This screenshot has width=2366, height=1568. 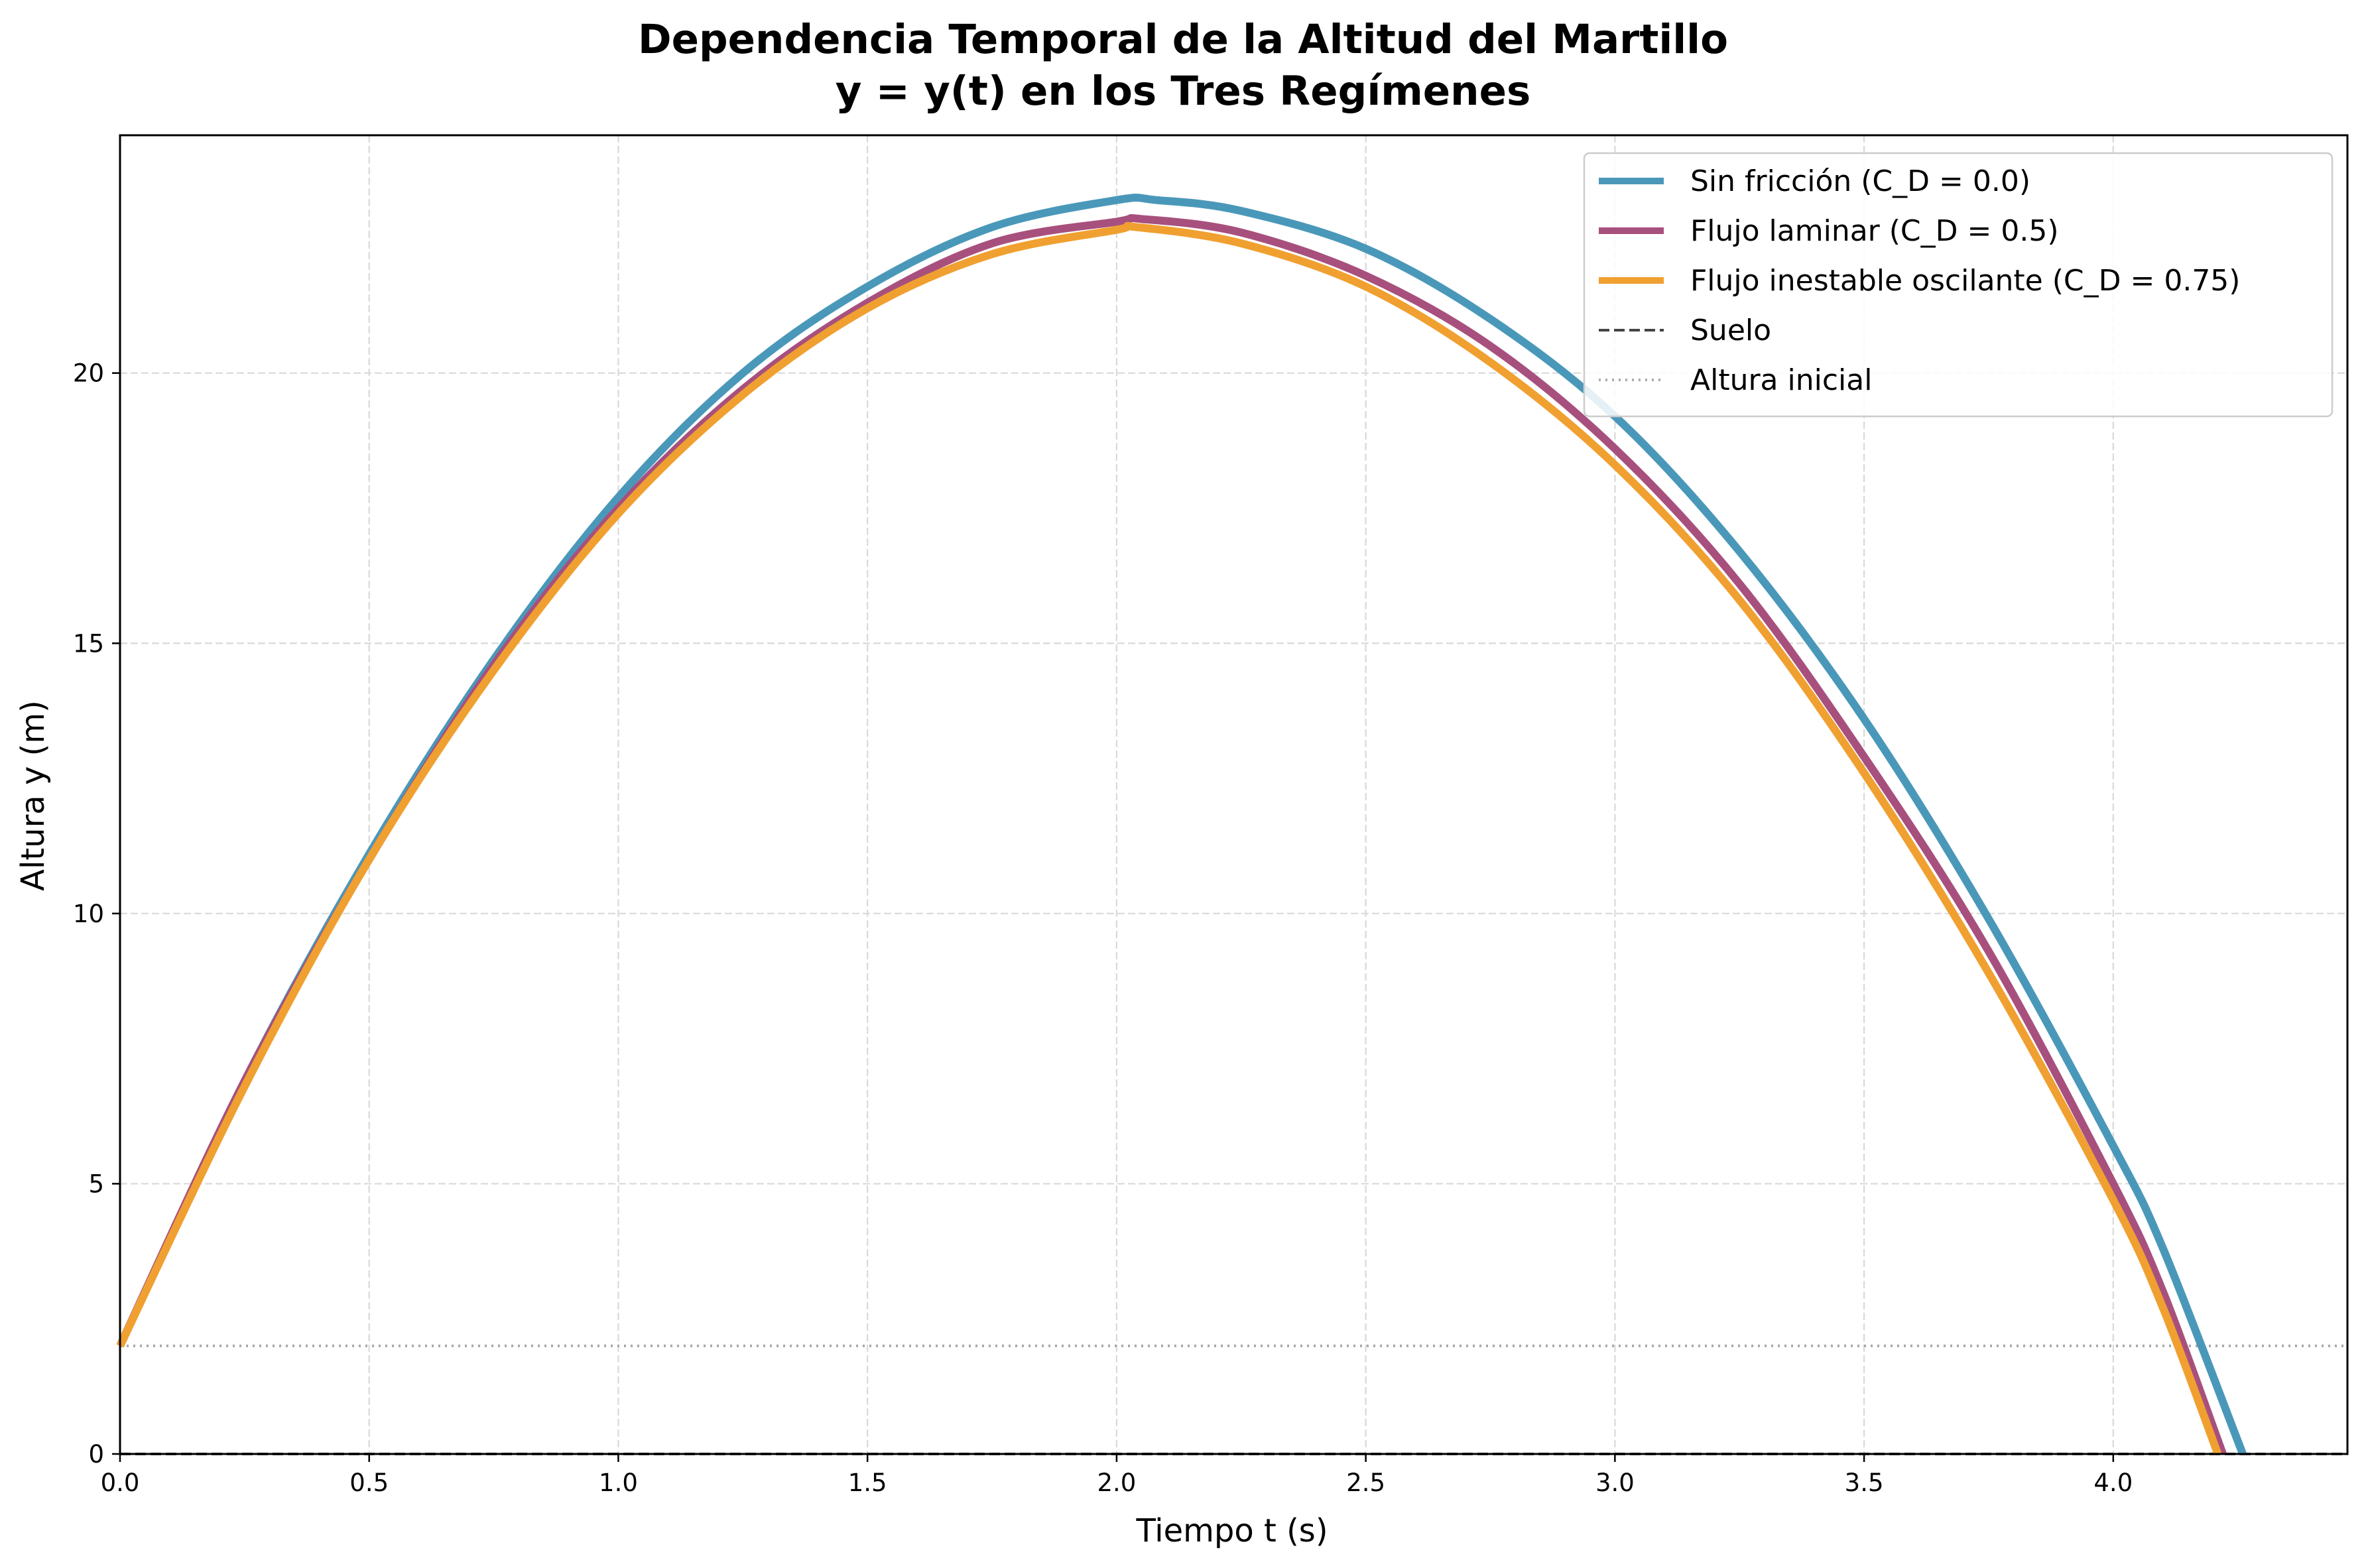 I want to click on chart-title-line-2: y = y(t) en los Tres Regímenes, so click(x=1183, y=91).